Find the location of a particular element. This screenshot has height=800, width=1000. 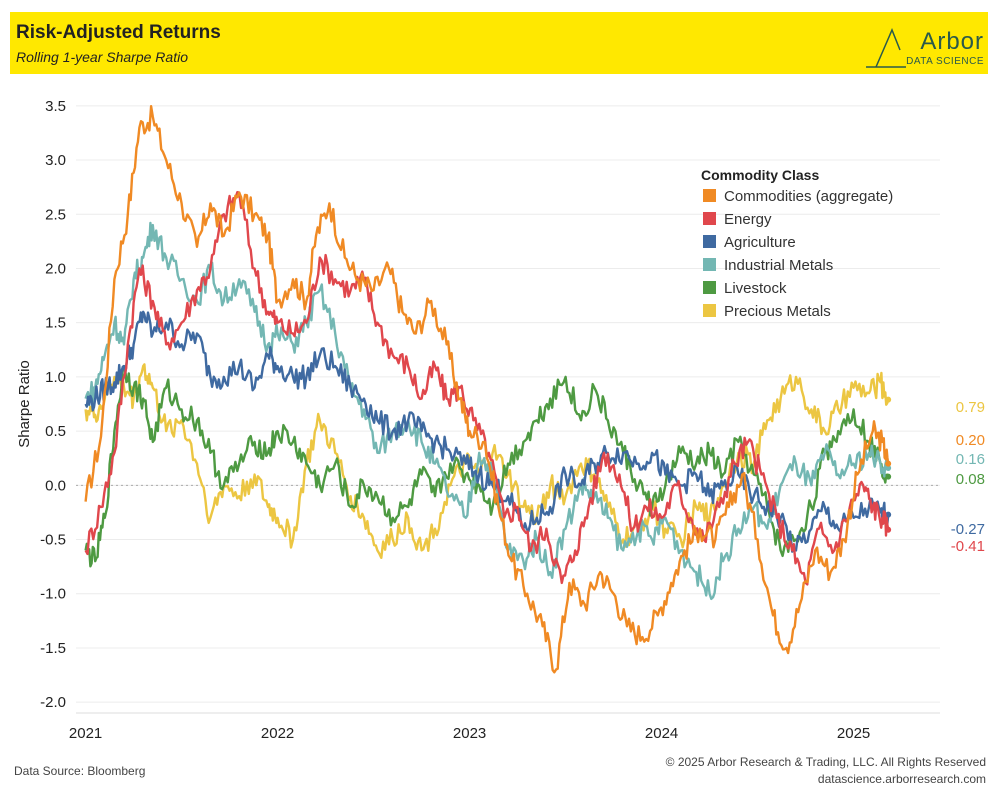

series-end-label: -0.41 is located at coordinates (968, 546).